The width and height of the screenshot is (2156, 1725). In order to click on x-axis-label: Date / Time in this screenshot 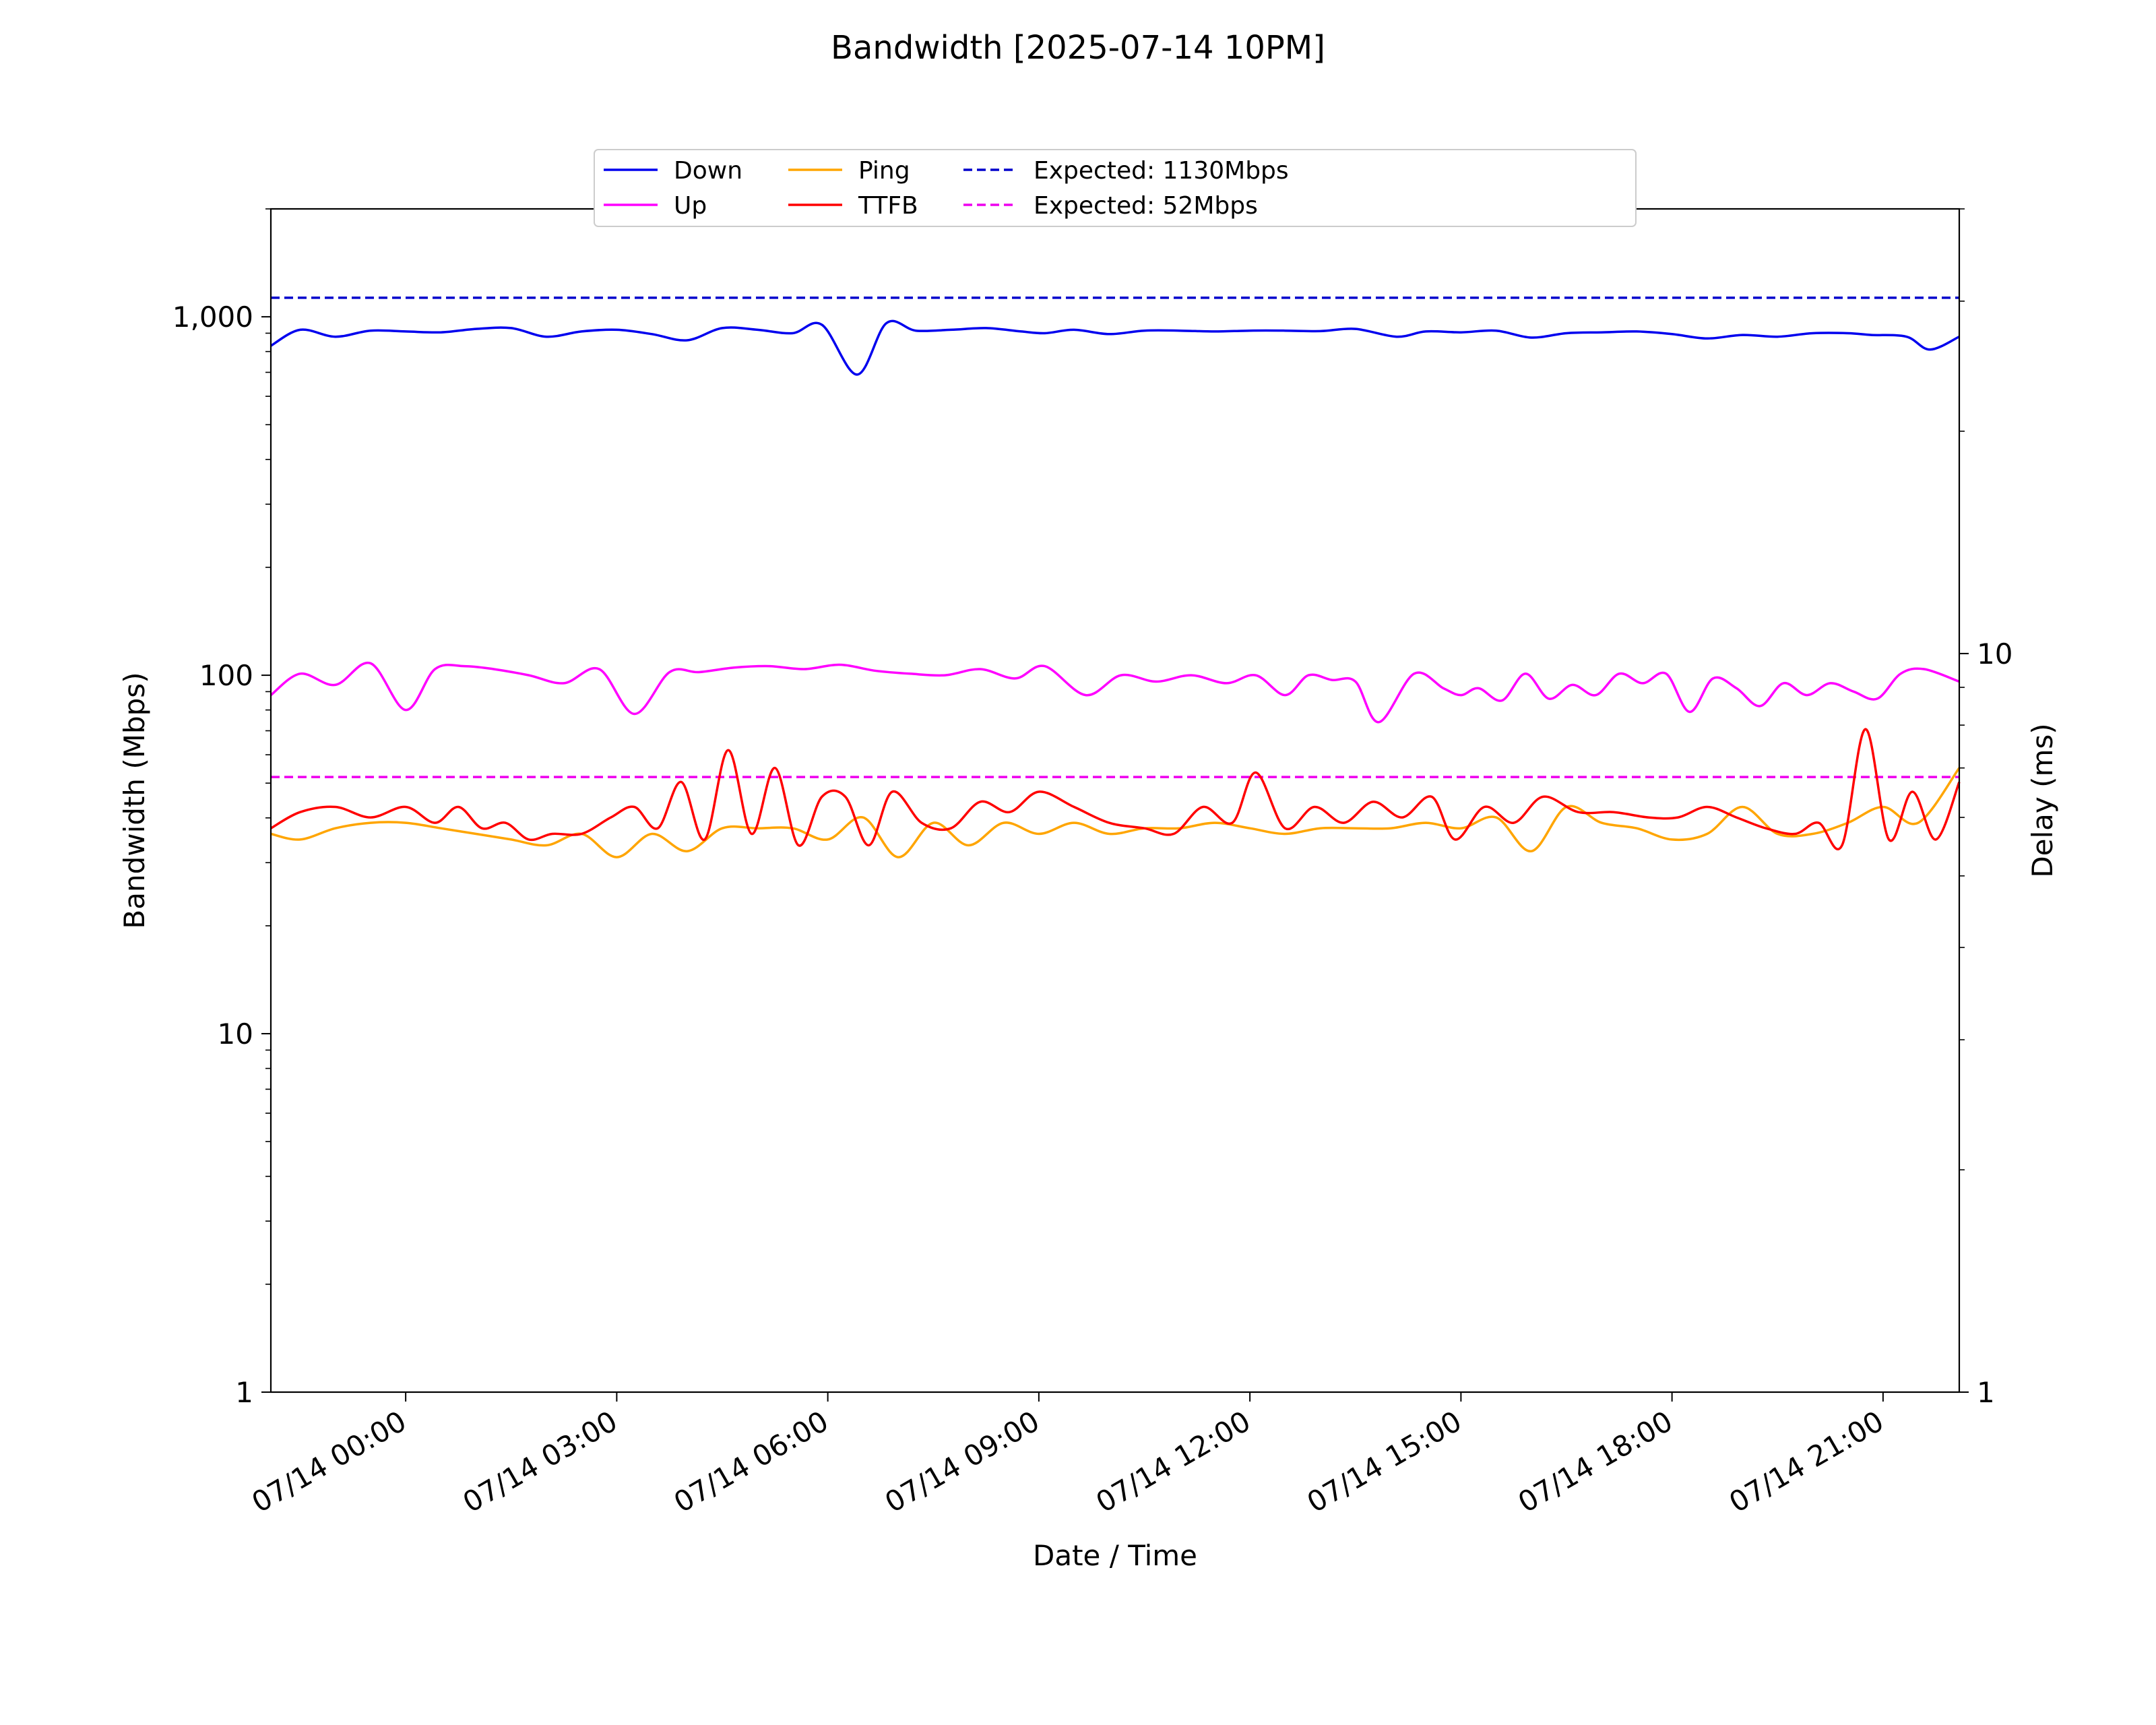, I will do `click(1115, 1556)`.